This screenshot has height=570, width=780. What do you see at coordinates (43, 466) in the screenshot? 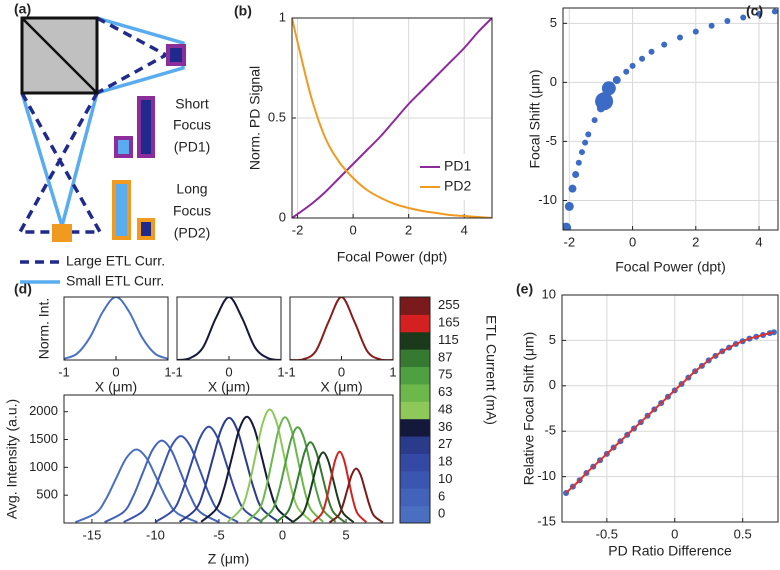
I see `y-tick-label: 1000` at bounding box center [43, 466].